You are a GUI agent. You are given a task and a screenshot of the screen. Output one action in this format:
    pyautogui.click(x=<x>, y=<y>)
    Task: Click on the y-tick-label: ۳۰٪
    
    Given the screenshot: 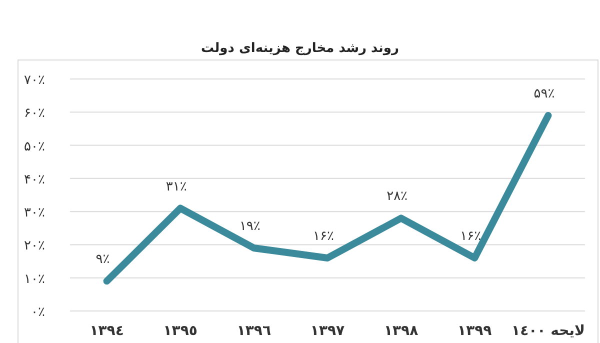 What is the action you would take?
    pyautogui.click(x=35, y=213)
    